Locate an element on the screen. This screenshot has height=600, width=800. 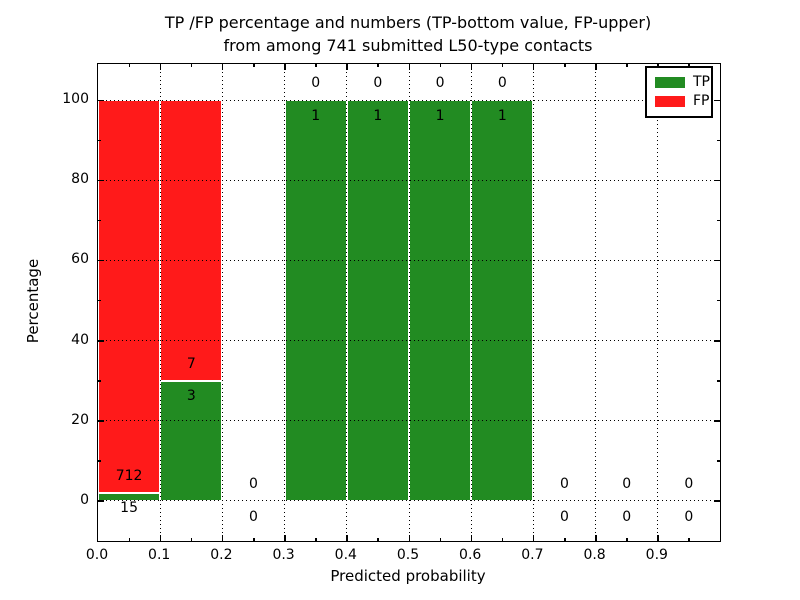
legend-item: FP is located at coordinates (683, 101).